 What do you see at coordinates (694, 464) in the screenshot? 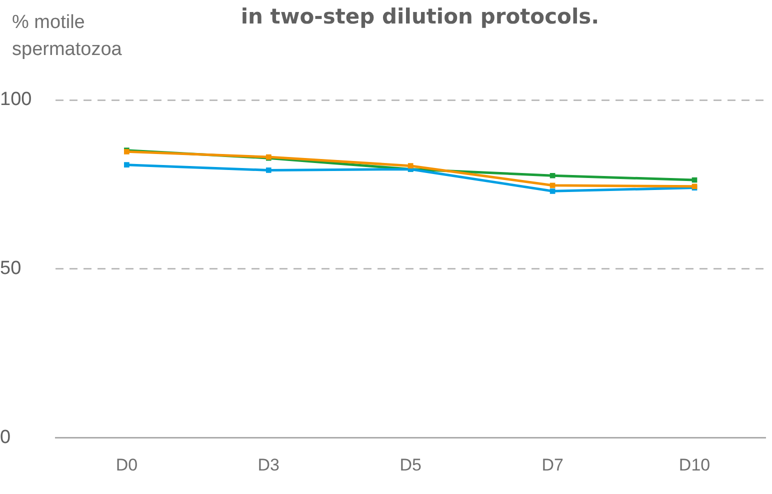
I see `x-tick-label: D10` at bounding box center [694, 464].